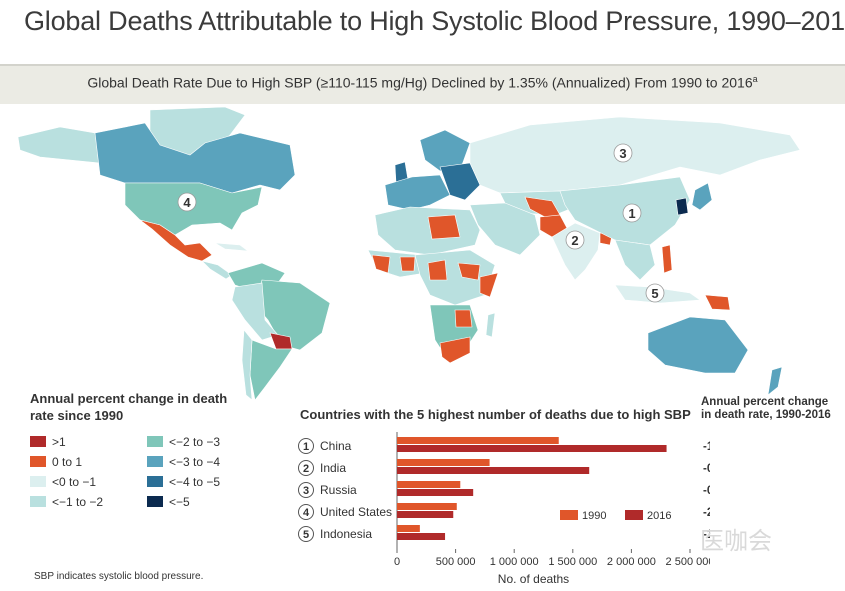 The width and height of the screenshot is (845, 591). I want to click on percent-change-value: -1.19, so click(706, 447).